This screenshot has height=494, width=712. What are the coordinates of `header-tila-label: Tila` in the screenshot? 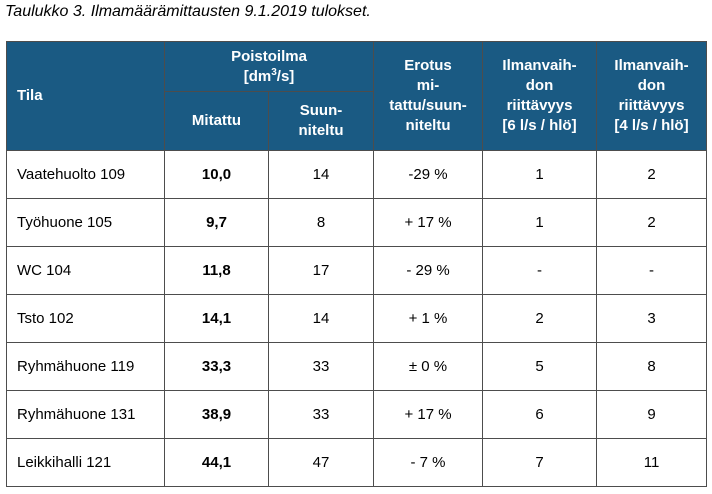 It's located at (30, 95).